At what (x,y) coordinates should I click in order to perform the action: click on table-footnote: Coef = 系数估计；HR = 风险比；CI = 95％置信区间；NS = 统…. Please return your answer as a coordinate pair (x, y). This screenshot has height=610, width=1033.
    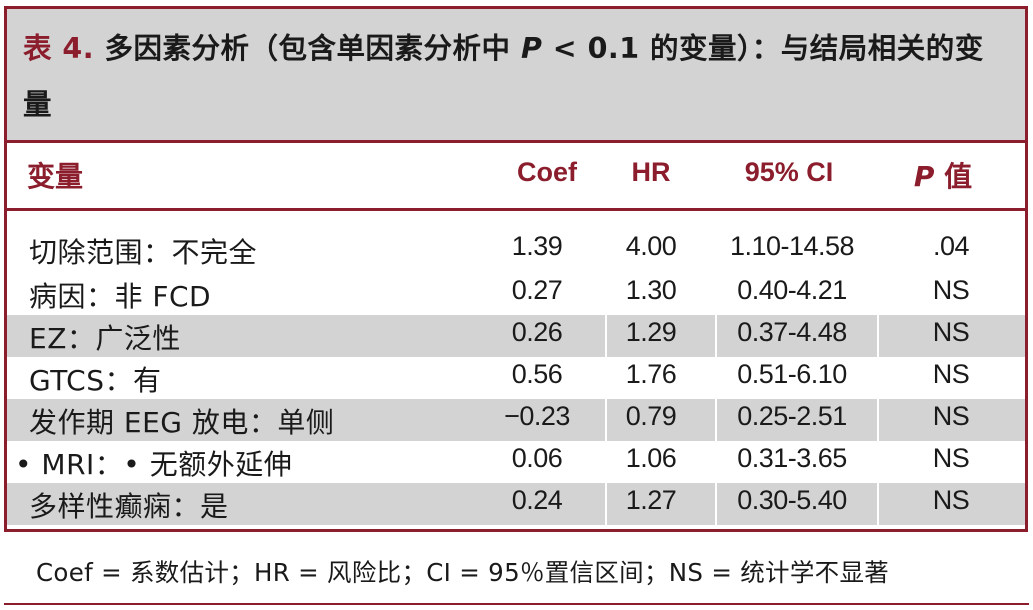
    Looking at the image, I should click on (463, 572).